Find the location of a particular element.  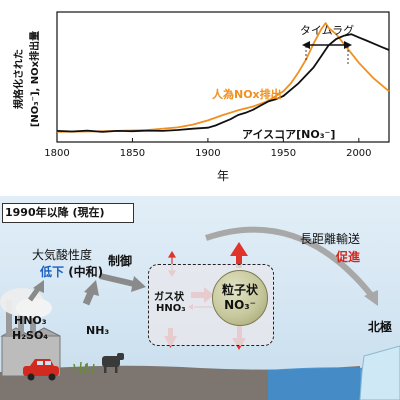

particle-label-line2: NO₃⁻ is located at coordinates (240, 305).